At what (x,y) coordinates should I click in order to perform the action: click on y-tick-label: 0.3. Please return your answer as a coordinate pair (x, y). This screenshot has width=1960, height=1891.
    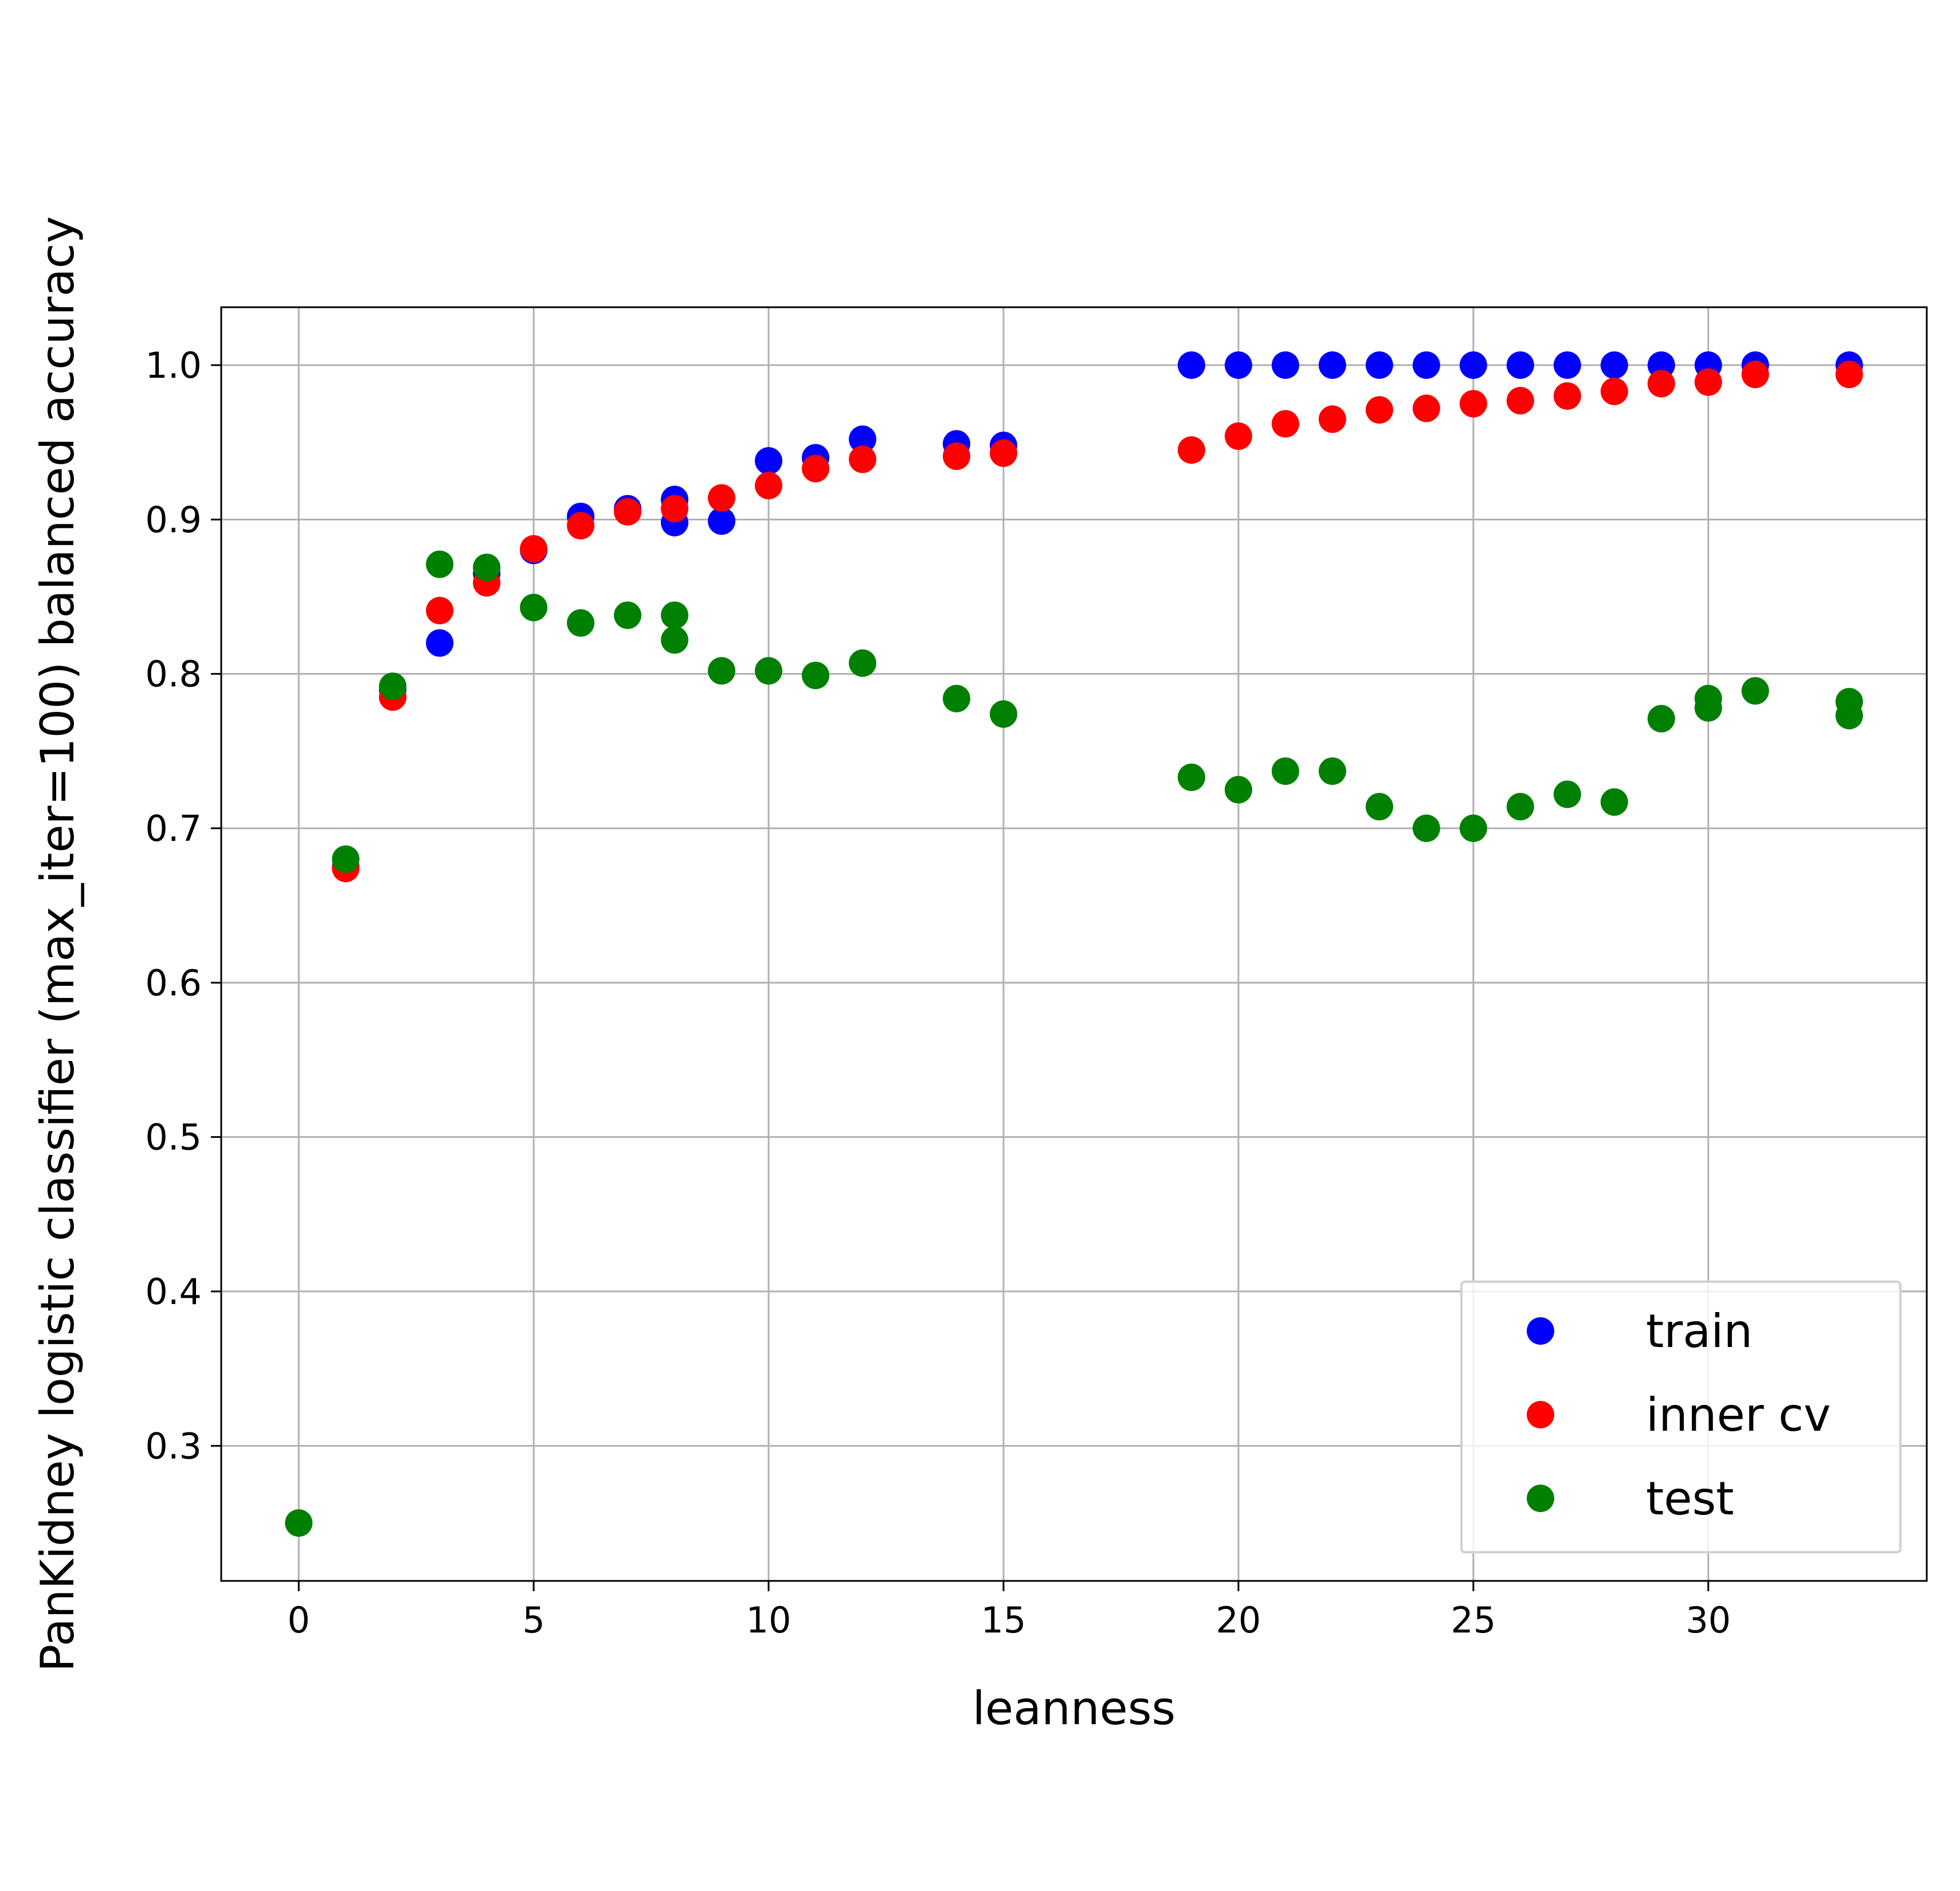
    Looking at the image, I should click on (173, 1446).